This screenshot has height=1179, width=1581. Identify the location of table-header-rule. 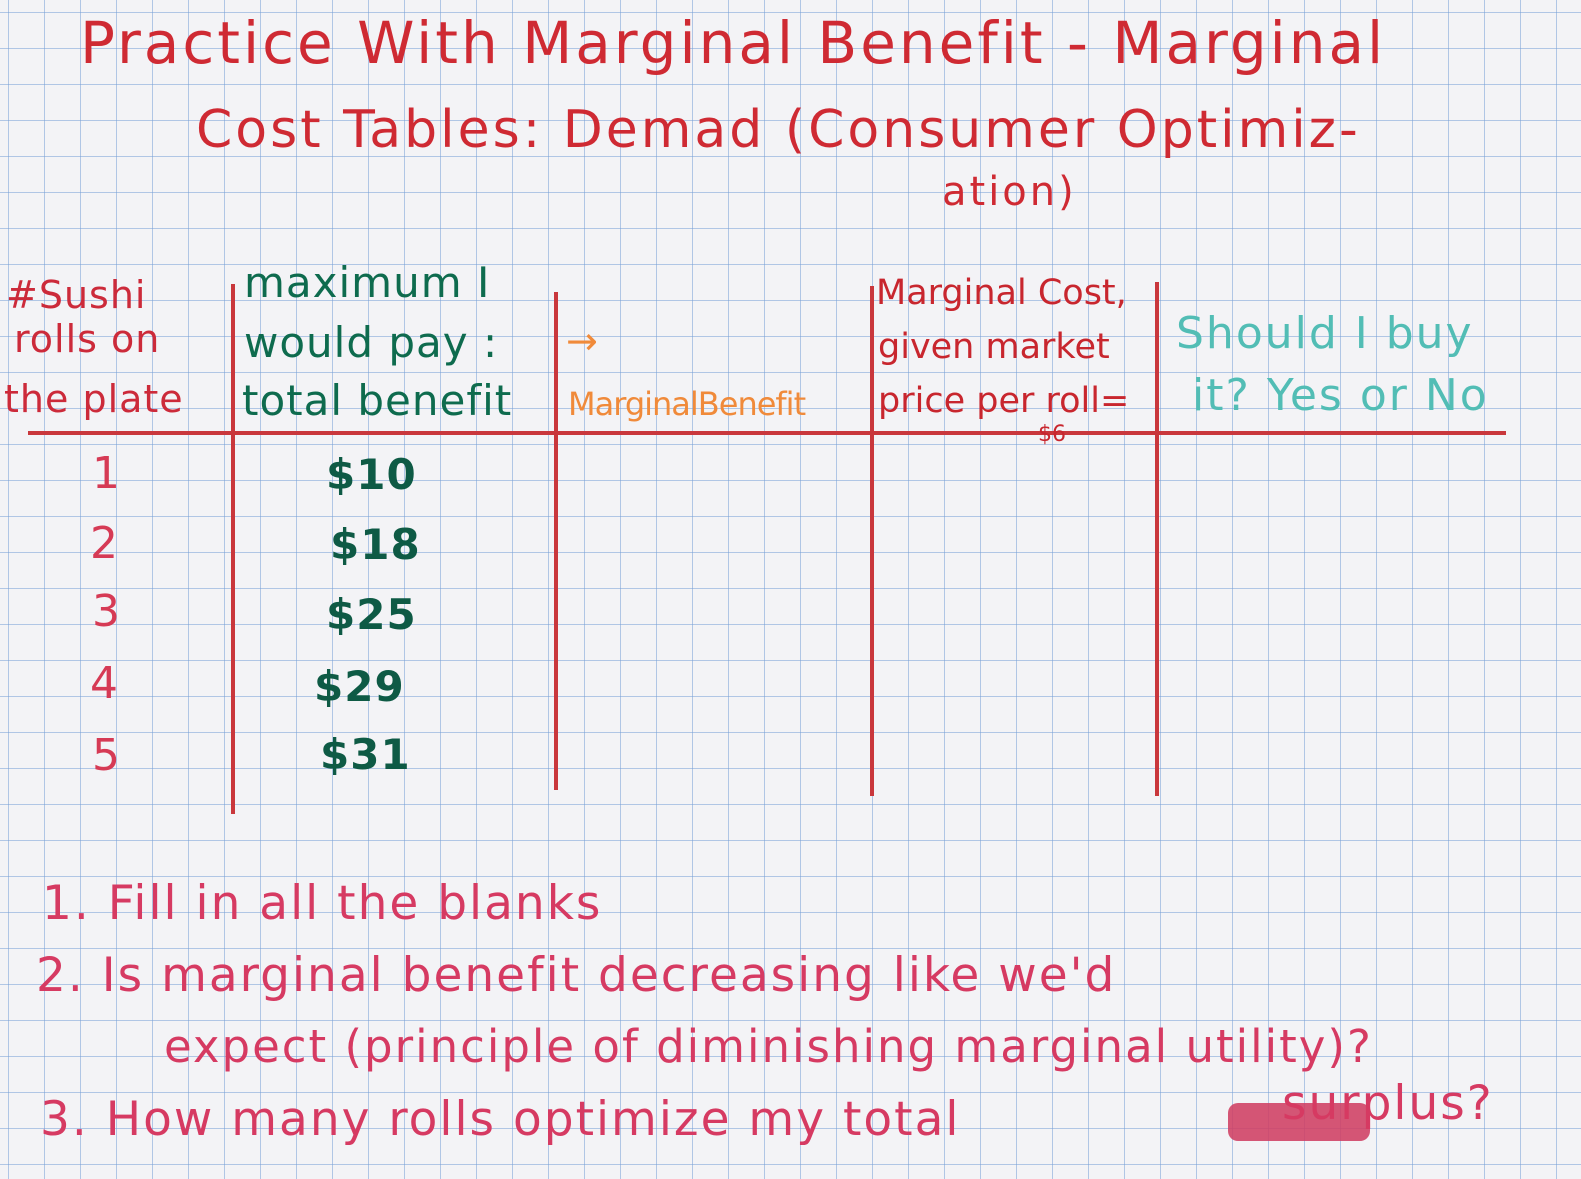
(767, 433).